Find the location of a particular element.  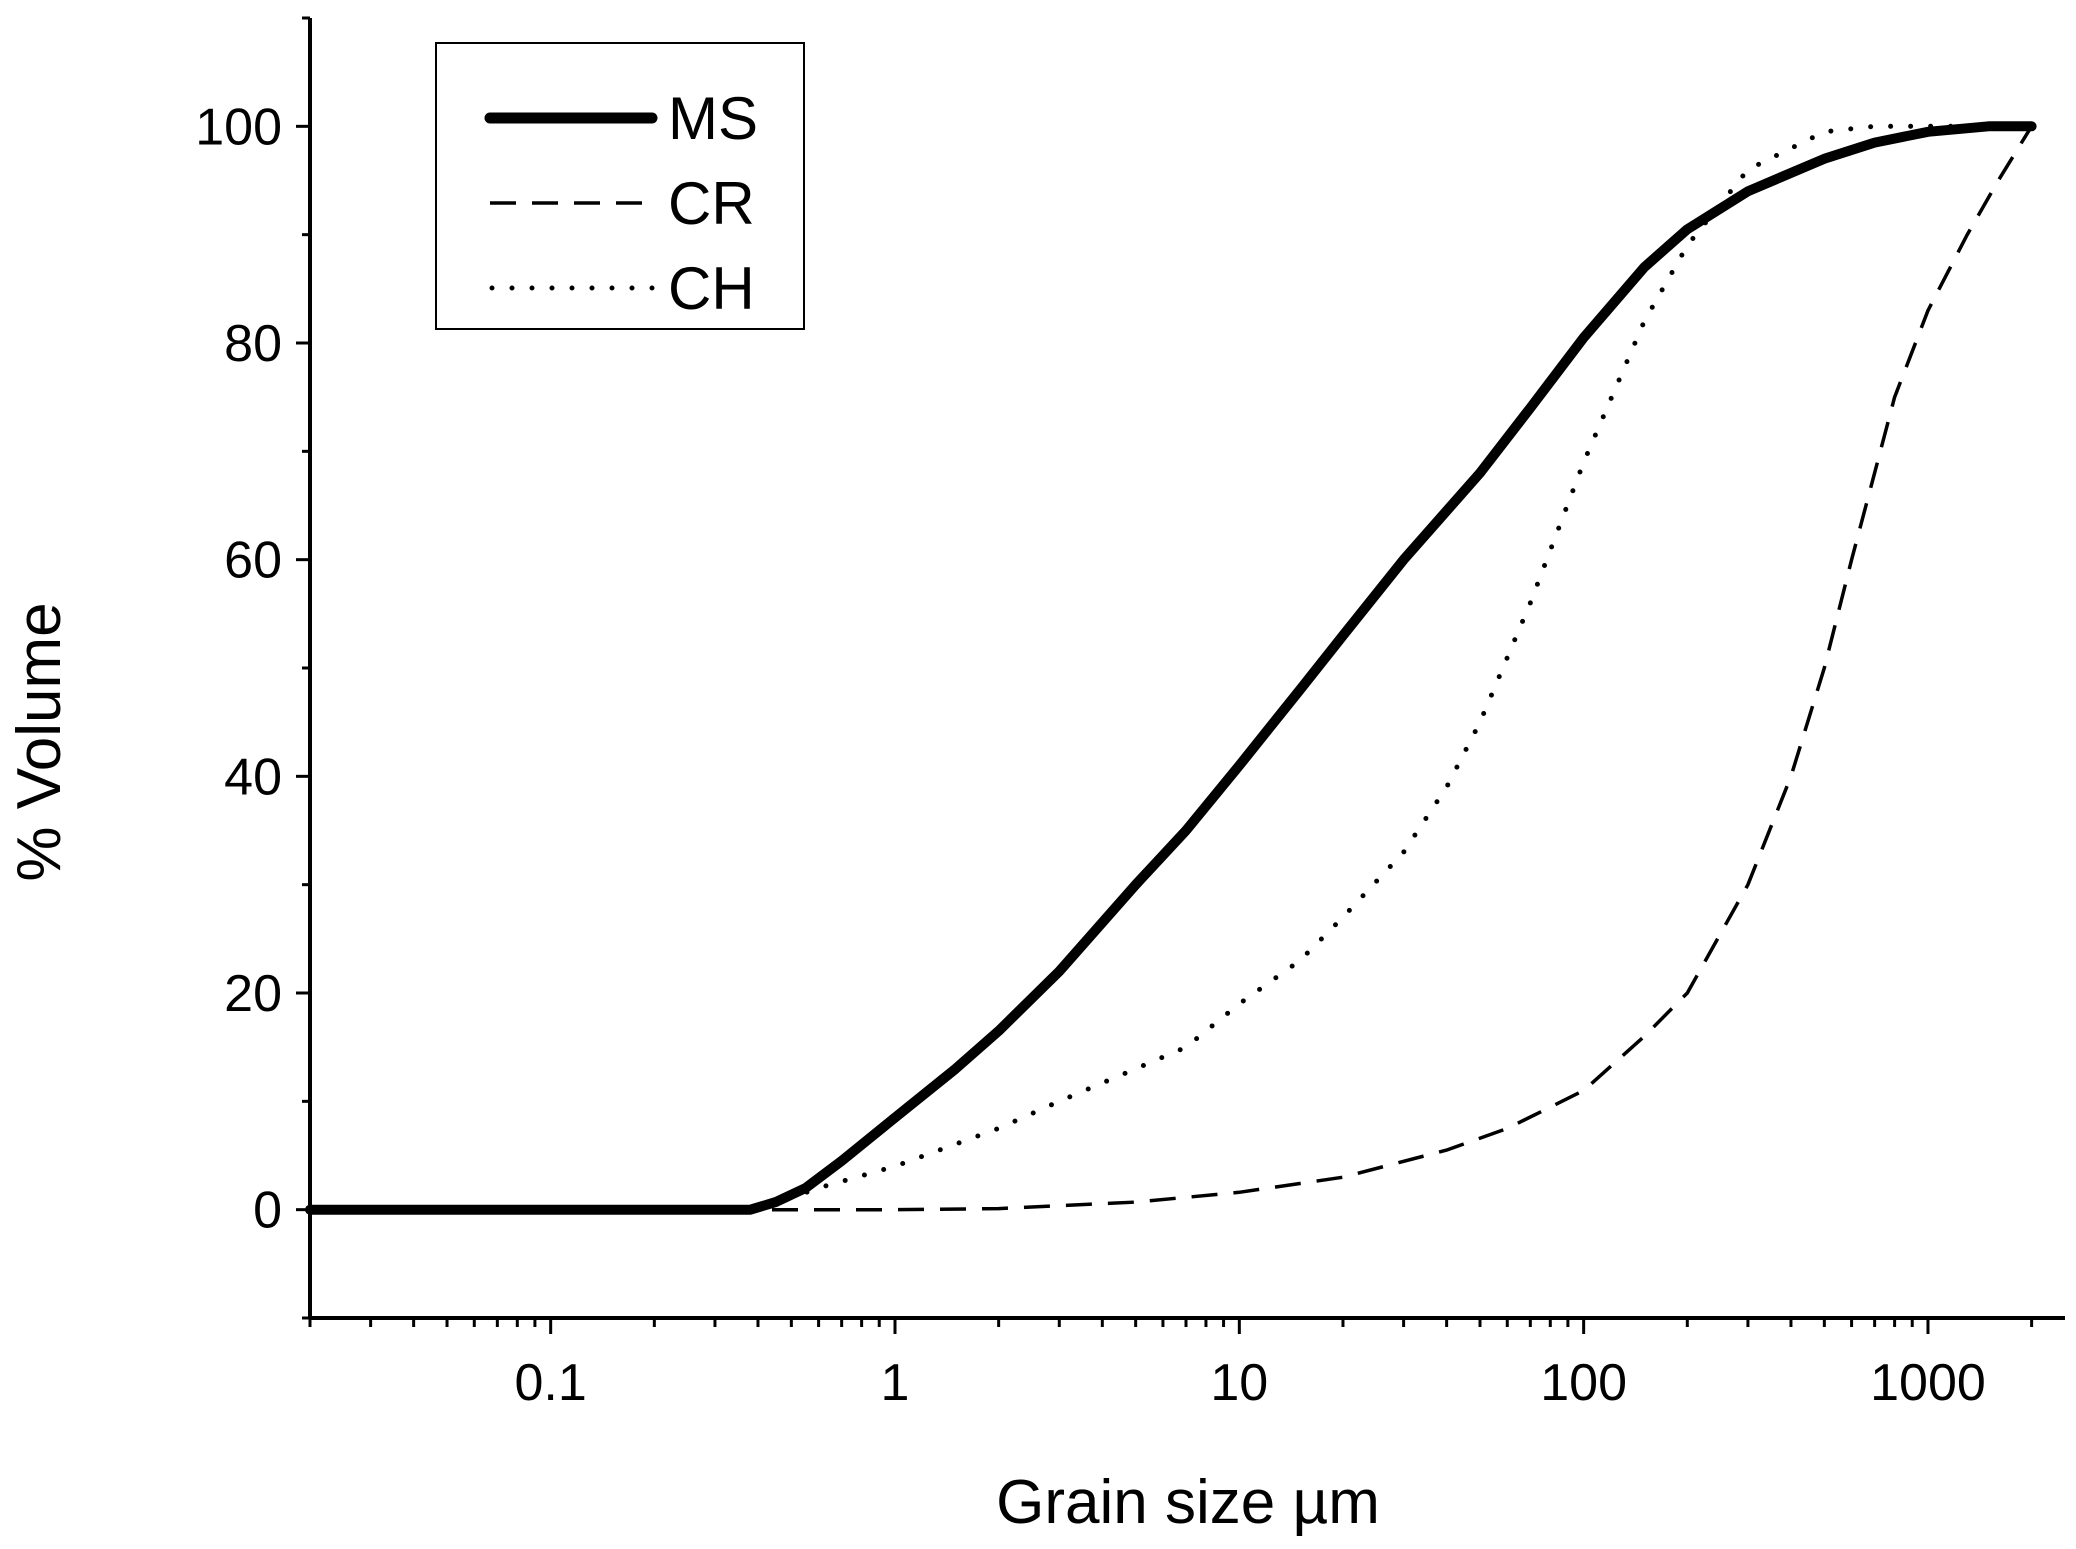

y-axis-title: % Volume is located at coordinates (39, 741).